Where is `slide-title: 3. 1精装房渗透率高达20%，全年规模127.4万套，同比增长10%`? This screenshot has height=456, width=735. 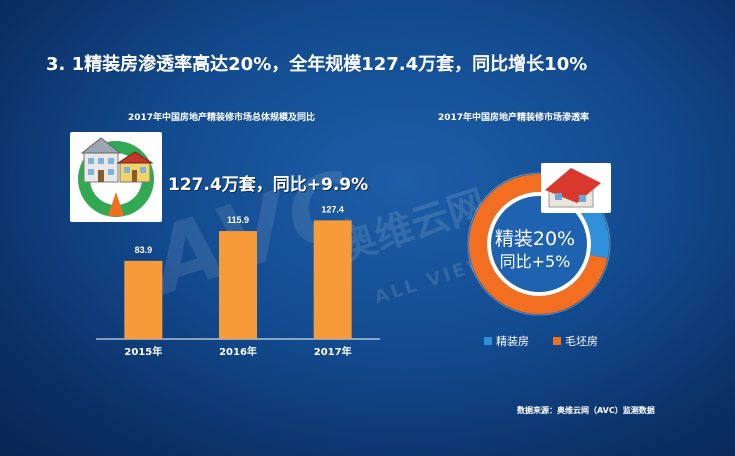 slide-title: 3. 1精装房渗透率高达20%，全年规模127.4万套，同比增长10% is located at coordinates (317, 64).